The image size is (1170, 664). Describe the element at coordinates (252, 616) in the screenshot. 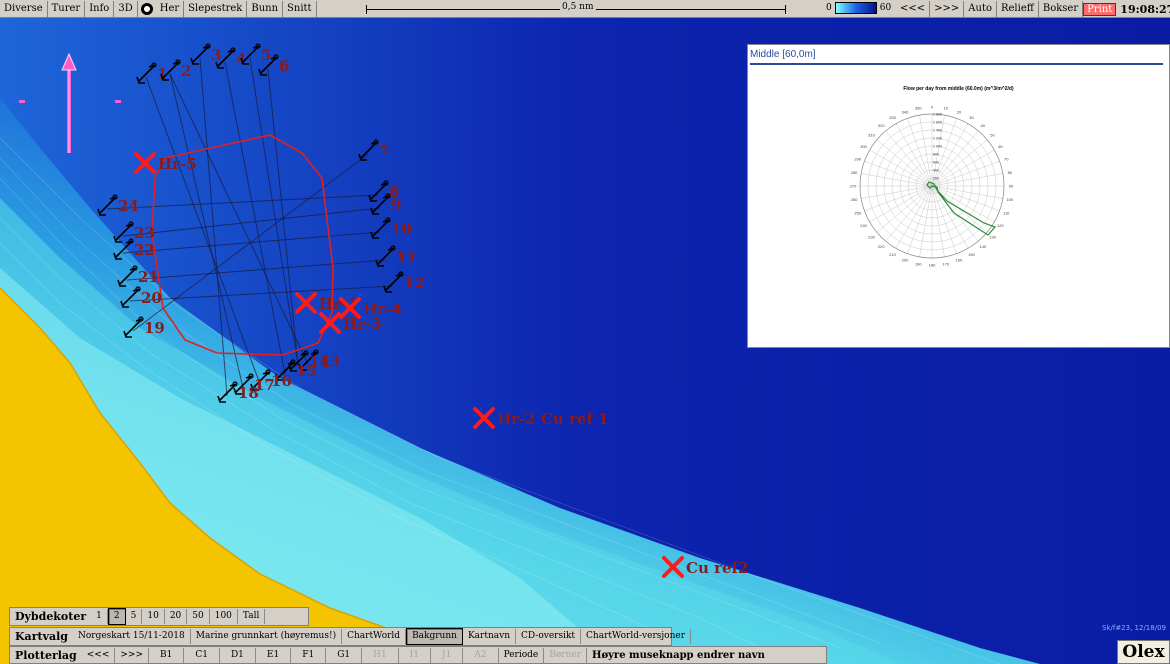

I see `dybde-tall: Tall` at that location.